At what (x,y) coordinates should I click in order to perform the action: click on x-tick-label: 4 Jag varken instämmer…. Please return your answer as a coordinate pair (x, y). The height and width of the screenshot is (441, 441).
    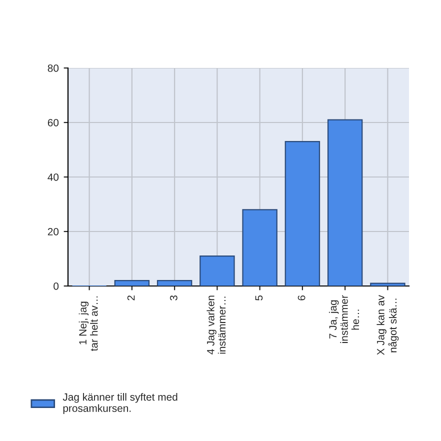
    Looking at the image, I should click on (216, 325).